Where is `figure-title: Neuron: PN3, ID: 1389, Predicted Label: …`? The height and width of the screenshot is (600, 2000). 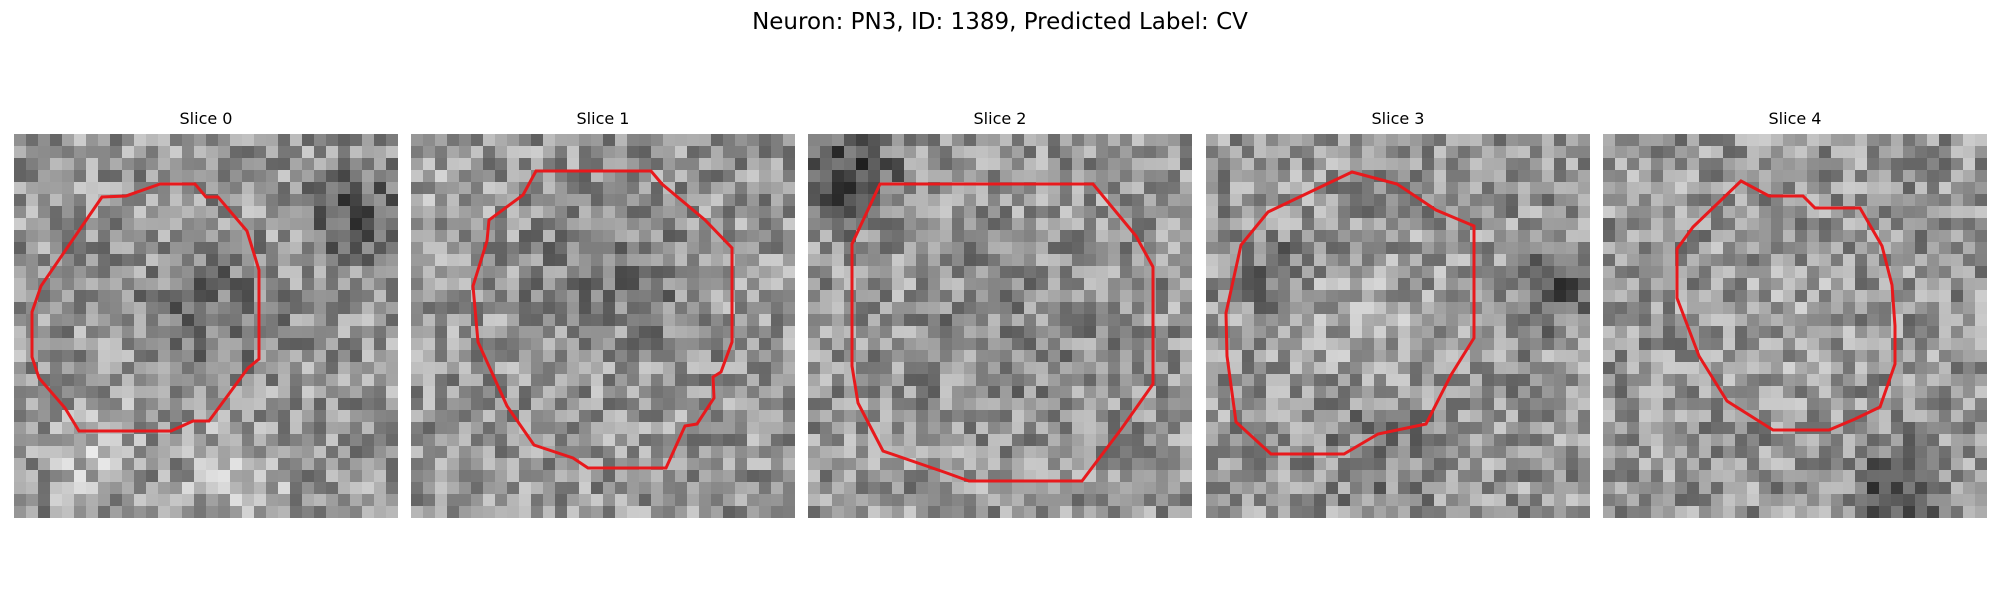
figure-title: Neuron: PN3, ID: 1389, Predicted Label: … is located at coordinates (1000, 22).